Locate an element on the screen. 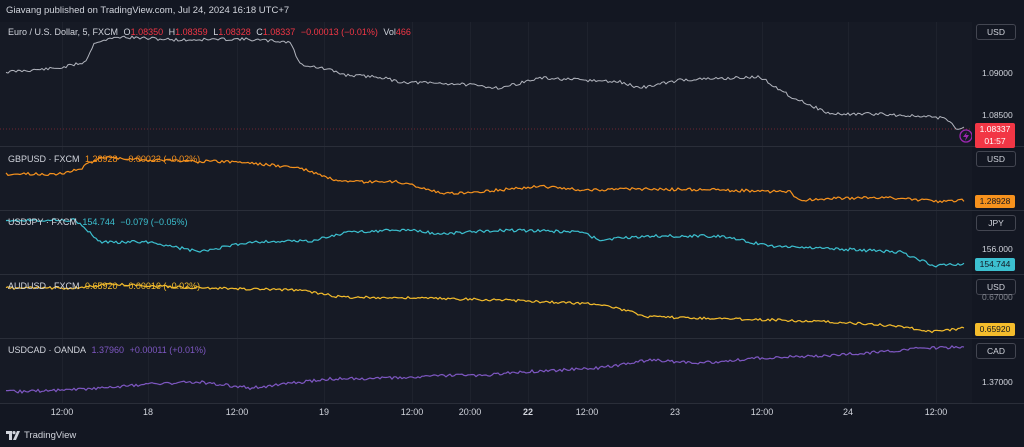  gbpusd-legend: GBPUSD · FXCM 1.28928 −0.00022 (−0.02%) is located at coordinates (105, 159).